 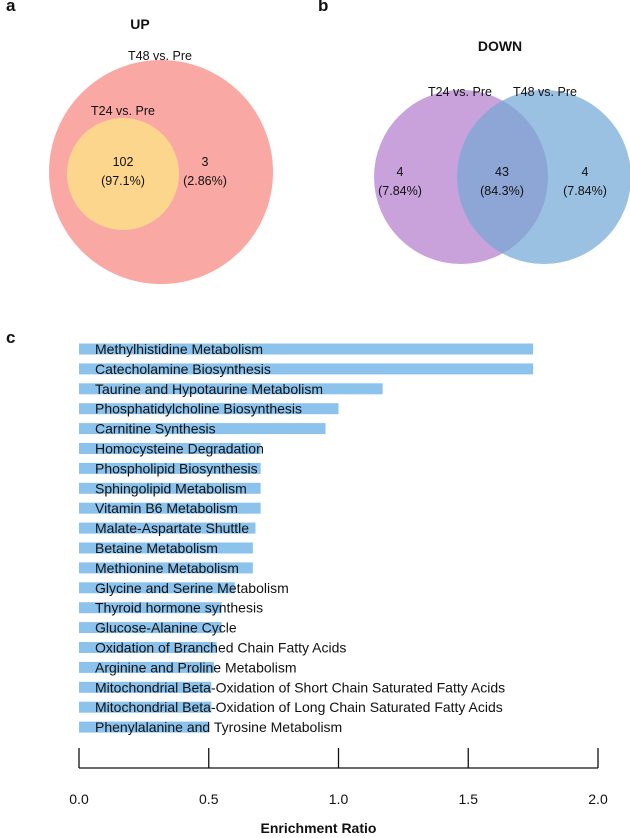 I want to click on venn-up-outer-only-count: 3 (2.86%), so click(x=205, y=172).